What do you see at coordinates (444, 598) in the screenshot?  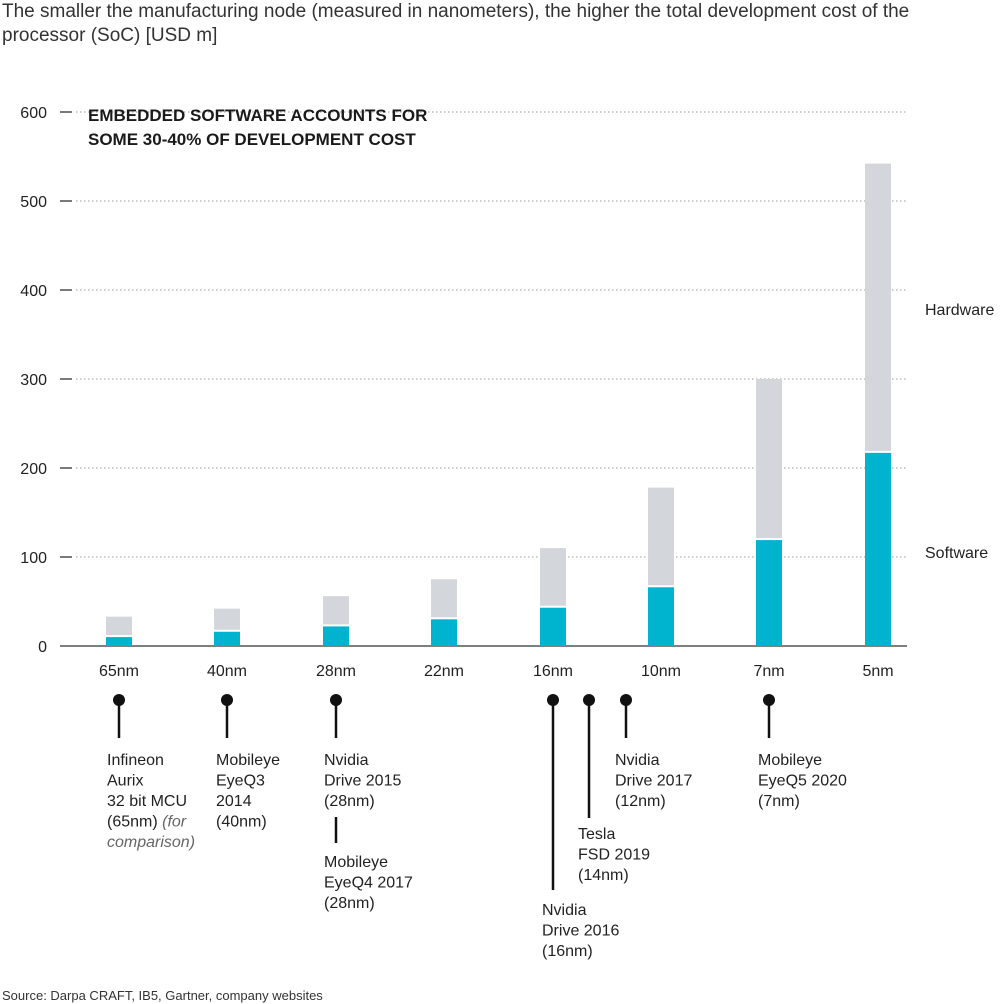 I see `bar-hardware-22nm` at bounding box center [444, 598].